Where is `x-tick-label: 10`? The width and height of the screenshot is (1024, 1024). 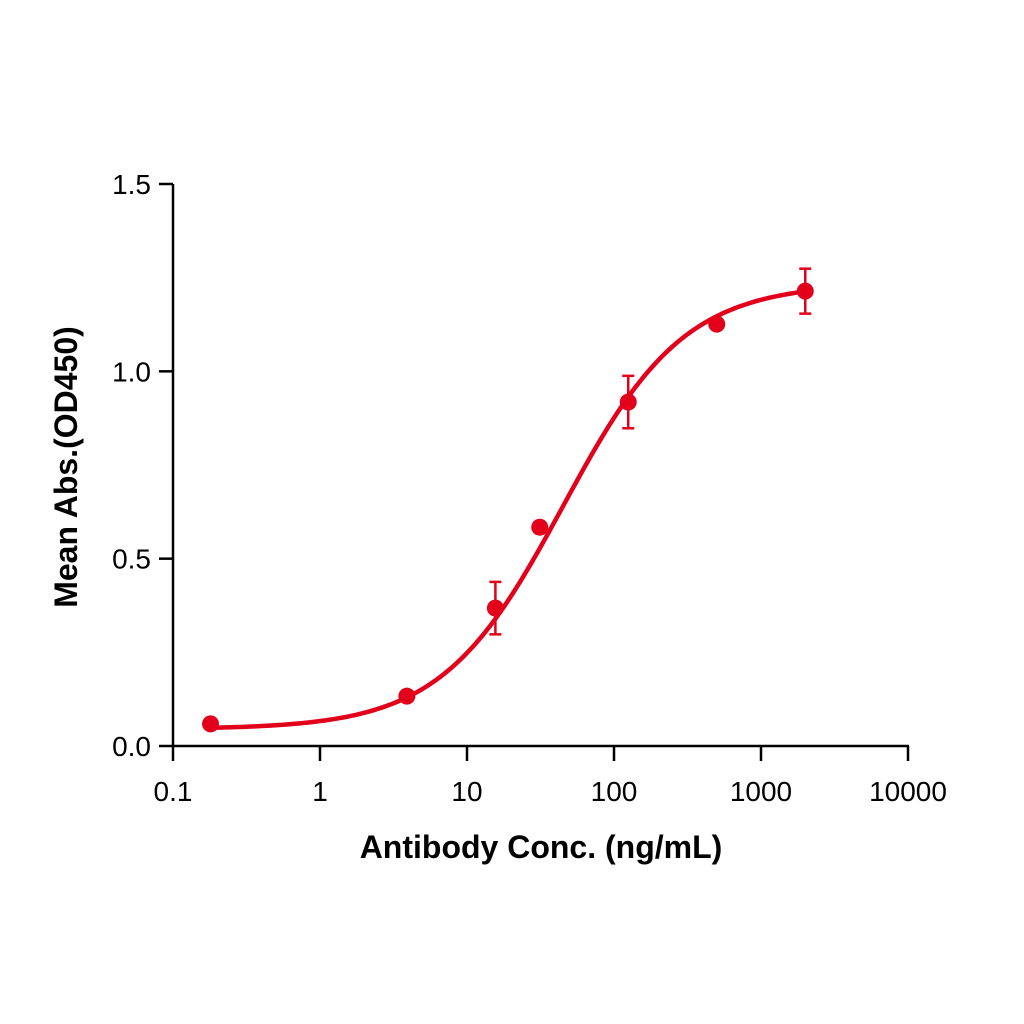 x-tick-label: 10 is located at coordinates (466, 791).